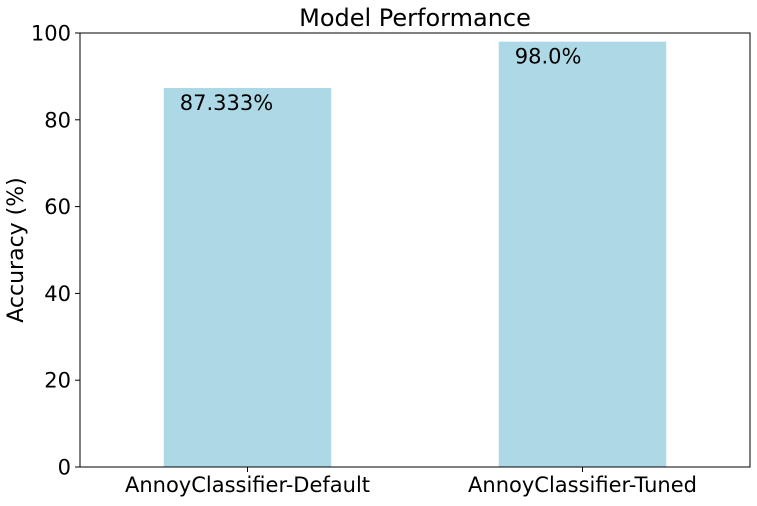 This screenshot has height=506, width=757. Describe the element at coordinates (57, 207) in the screenshot. I see `y-tick-label: 60` at that location.